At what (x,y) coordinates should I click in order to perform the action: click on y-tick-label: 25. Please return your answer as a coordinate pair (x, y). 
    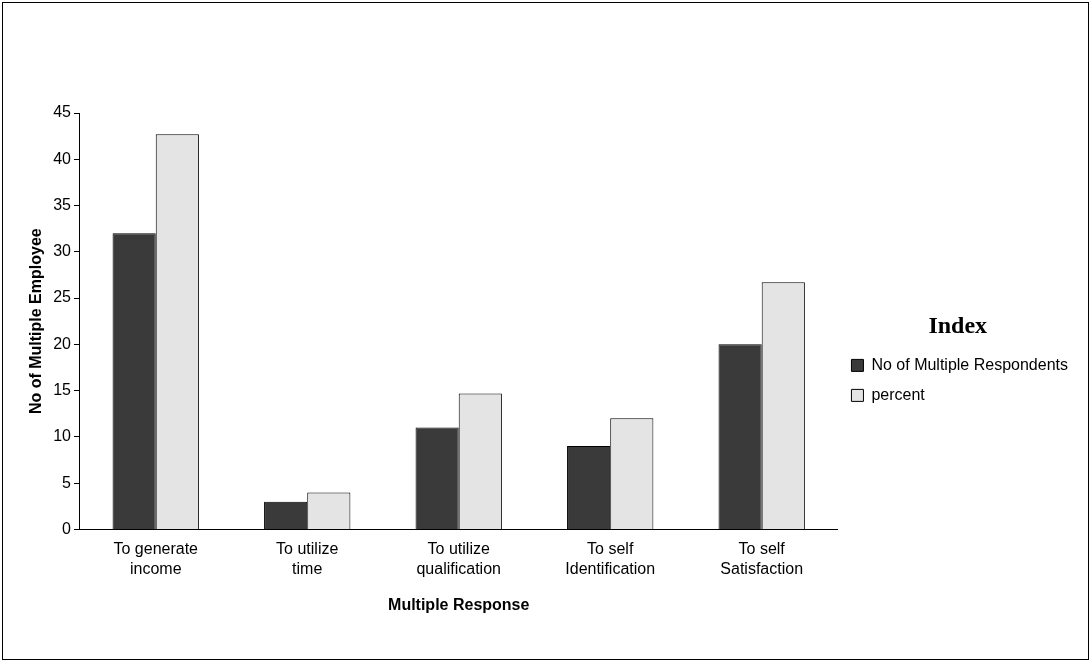
    Looking at the image, I should click on (62, 297).